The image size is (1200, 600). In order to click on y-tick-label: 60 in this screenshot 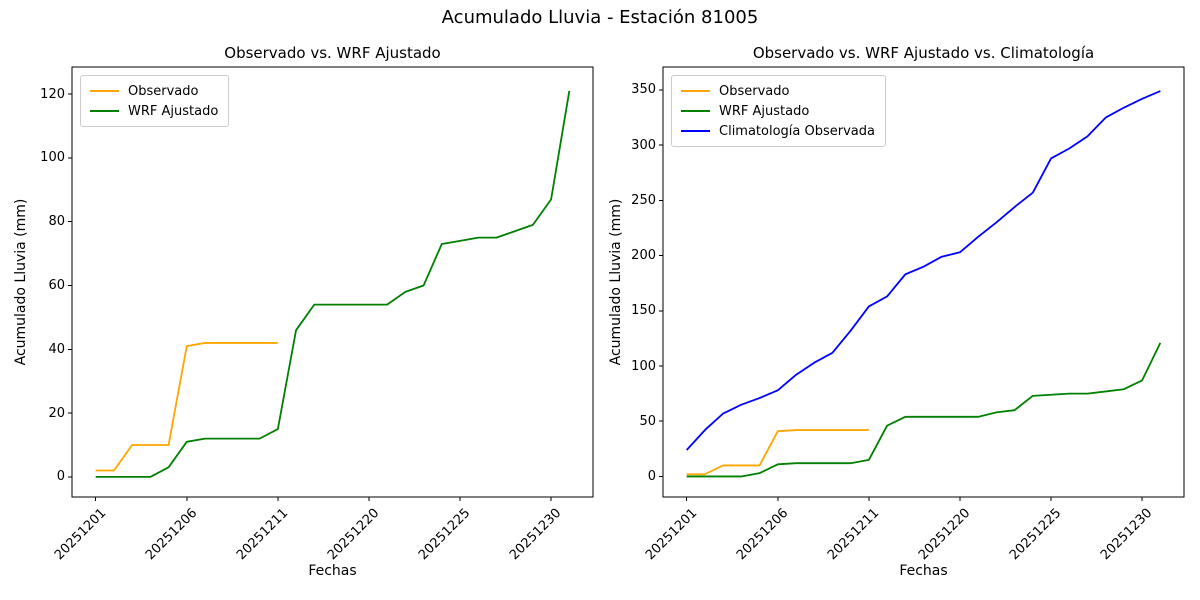, I will do `click(56, 285)`.